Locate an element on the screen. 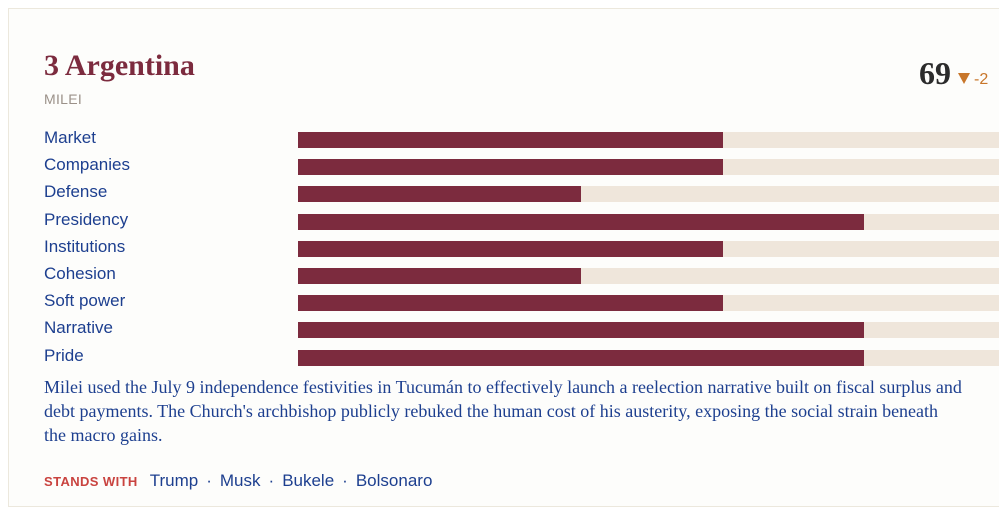  metric-row-institutions: Institutions 3 is located at coordinates (521, 246).